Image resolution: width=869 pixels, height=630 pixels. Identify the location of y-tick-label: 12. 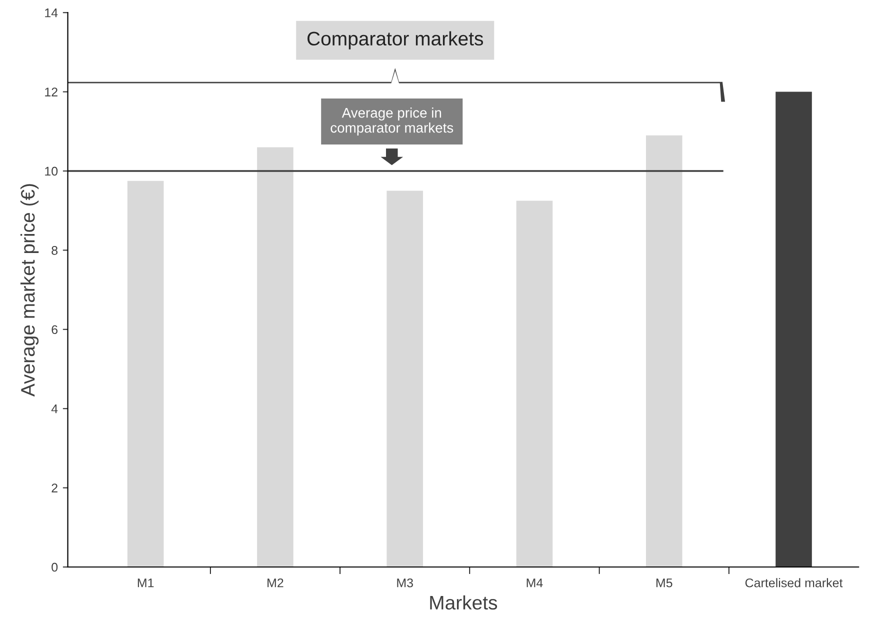
(51, 92).